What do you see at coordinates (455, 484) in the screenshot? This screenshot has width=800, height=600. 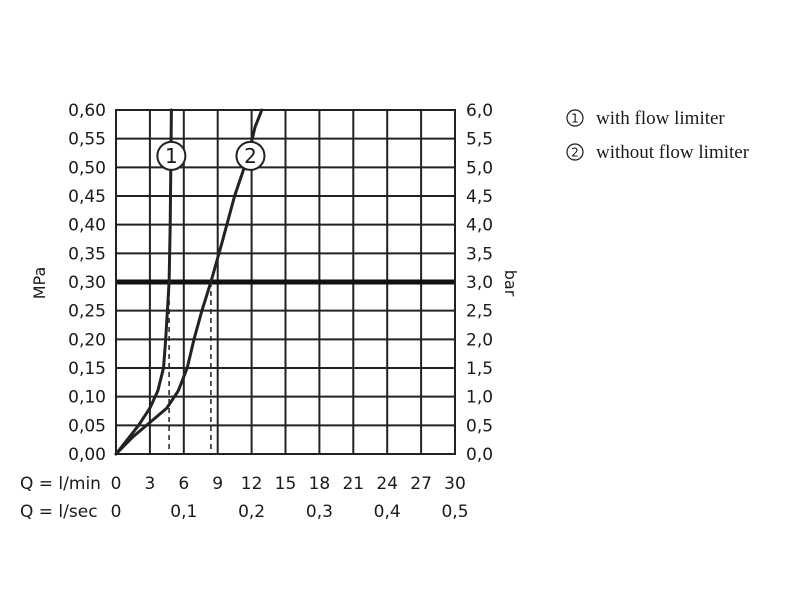 I see `x-lmin-tick-10: 30` at bounding box center [455, 484].